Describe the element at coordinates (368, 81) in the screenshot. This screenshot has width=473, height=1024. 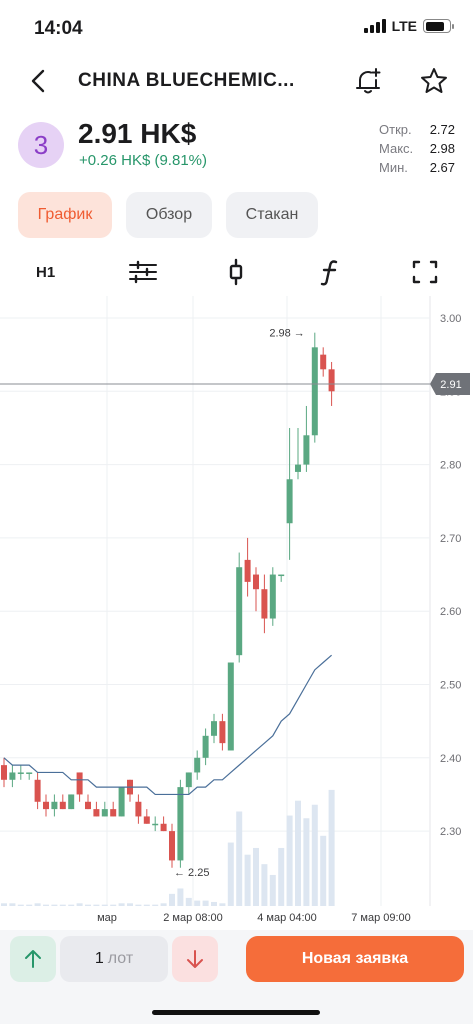
I see `bell-plus-icon` at that location.